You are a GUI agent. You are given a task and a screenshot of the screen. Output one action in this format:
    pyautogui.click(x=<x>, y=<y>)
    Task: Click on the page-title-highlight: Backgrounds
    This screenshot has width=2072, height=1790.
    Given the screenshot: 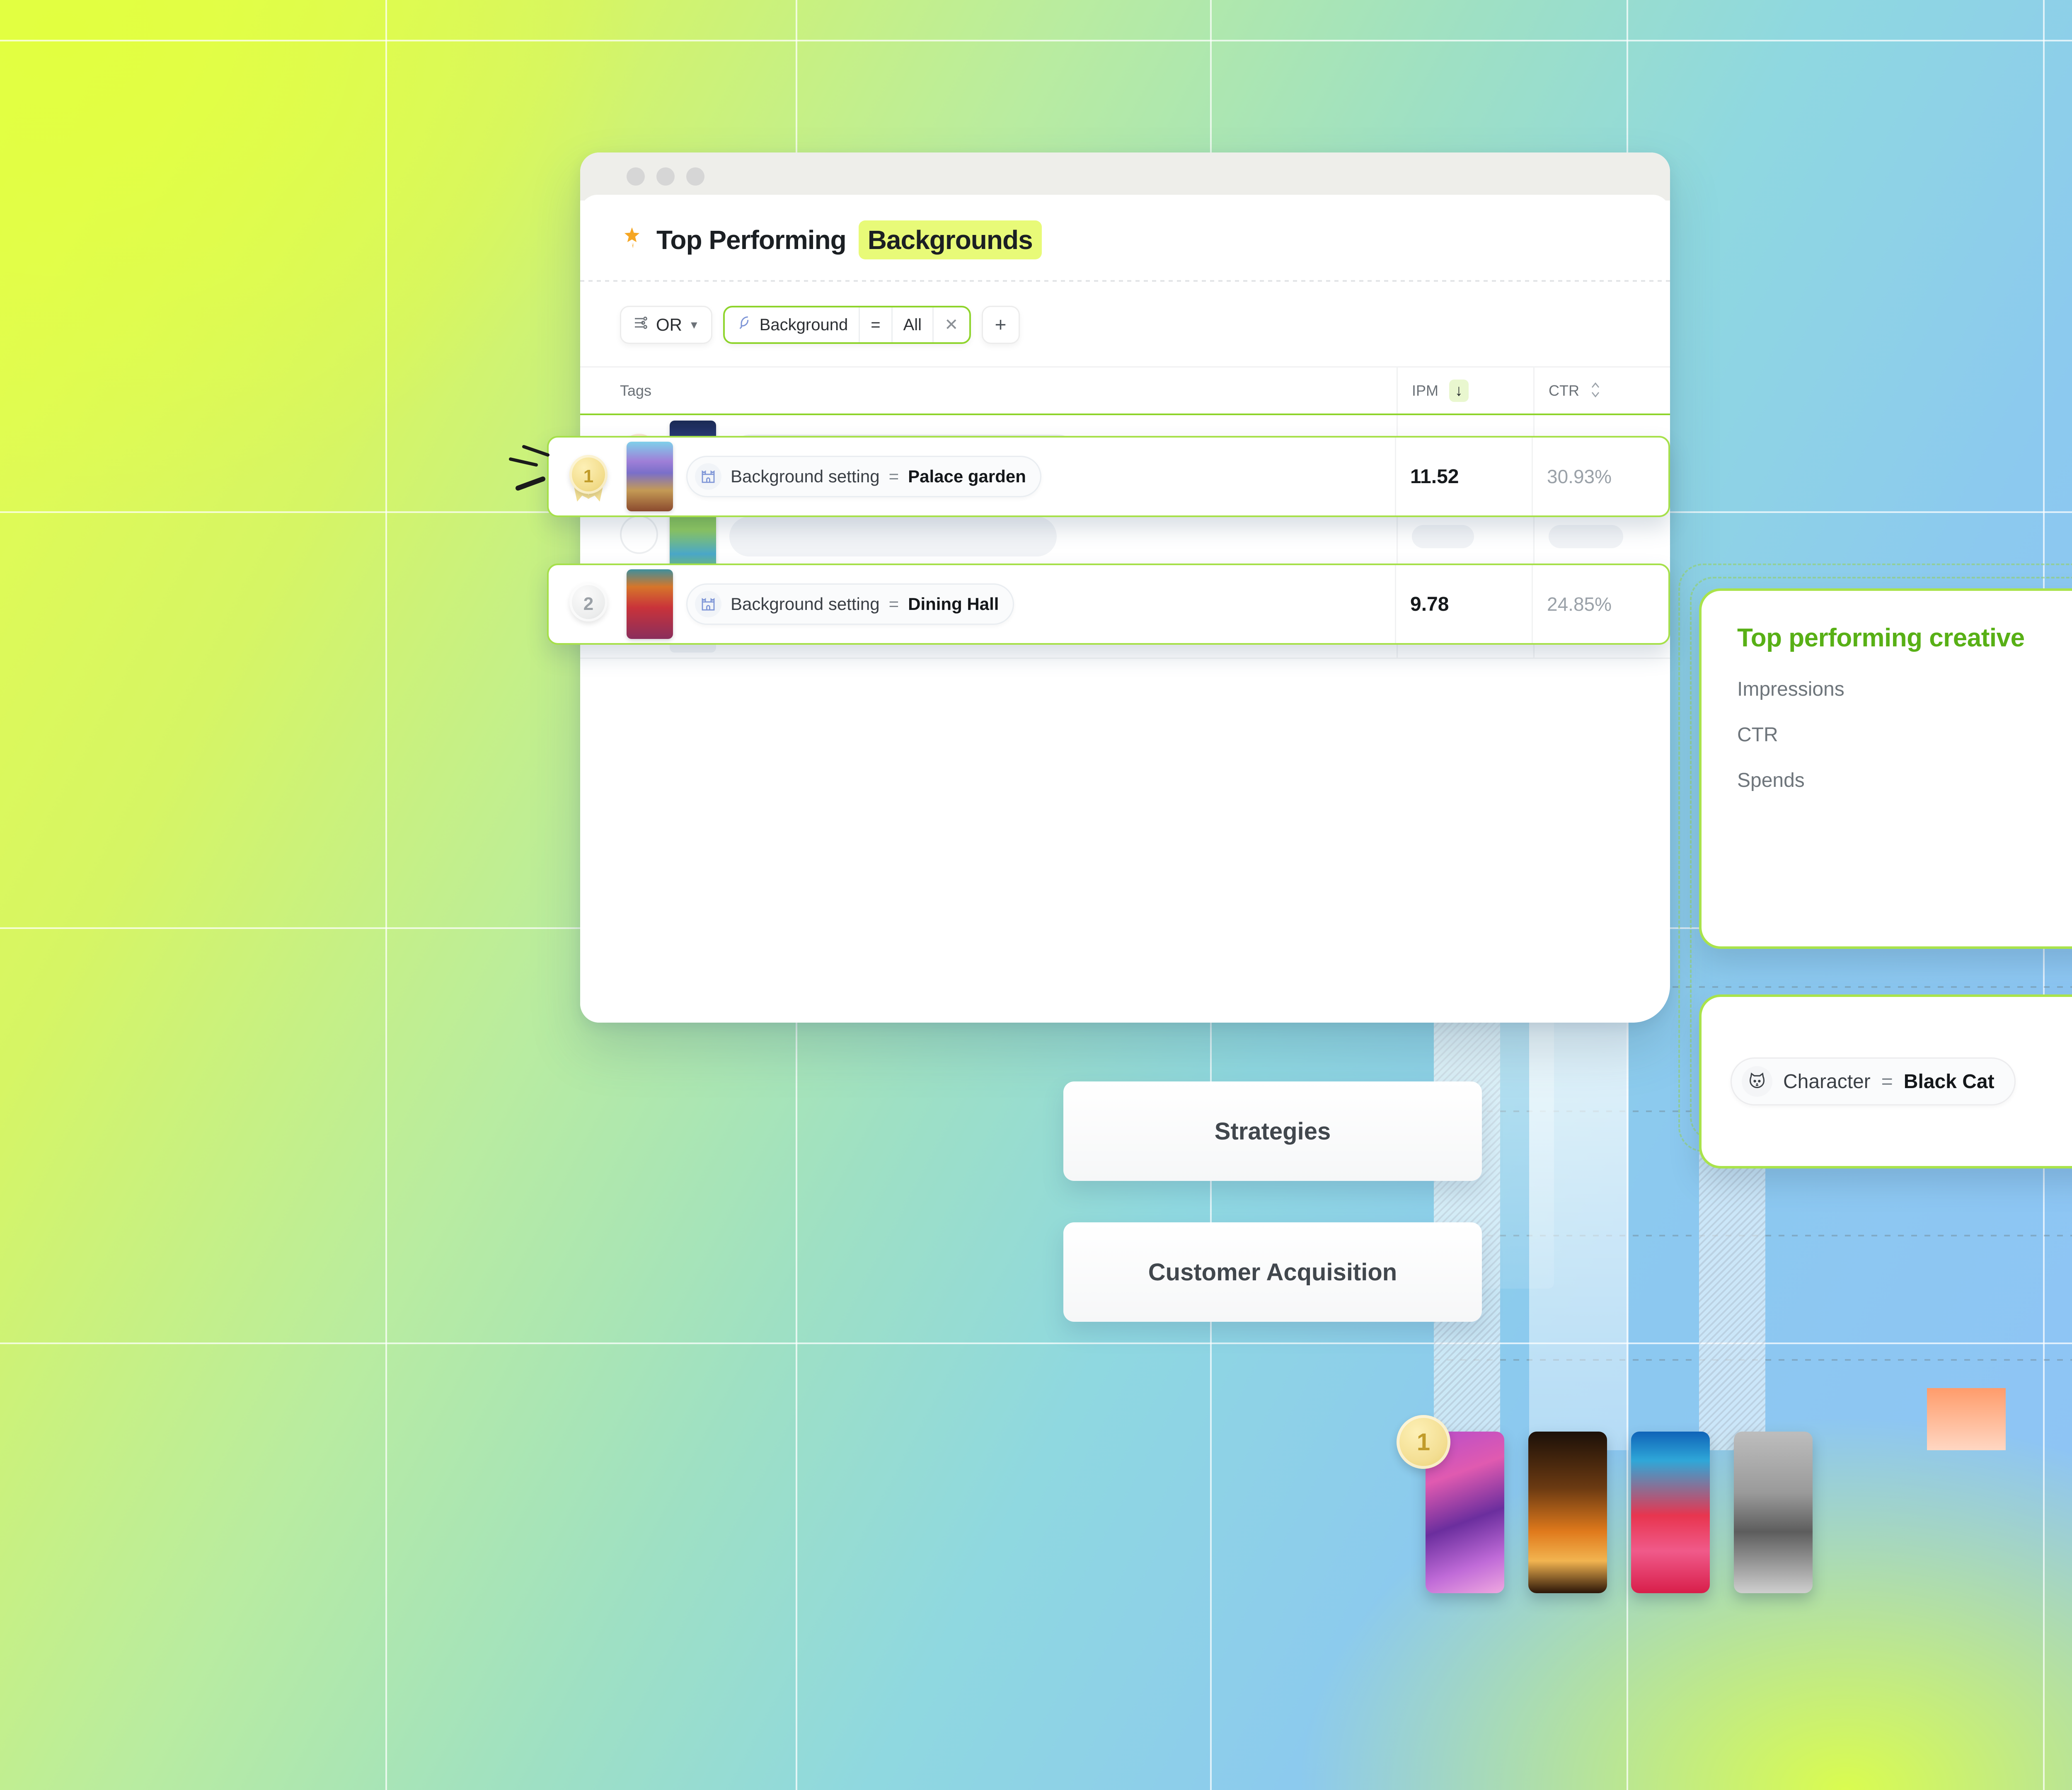 What is the action you would take?
    pyautogui.click(x=950, y=239)
    